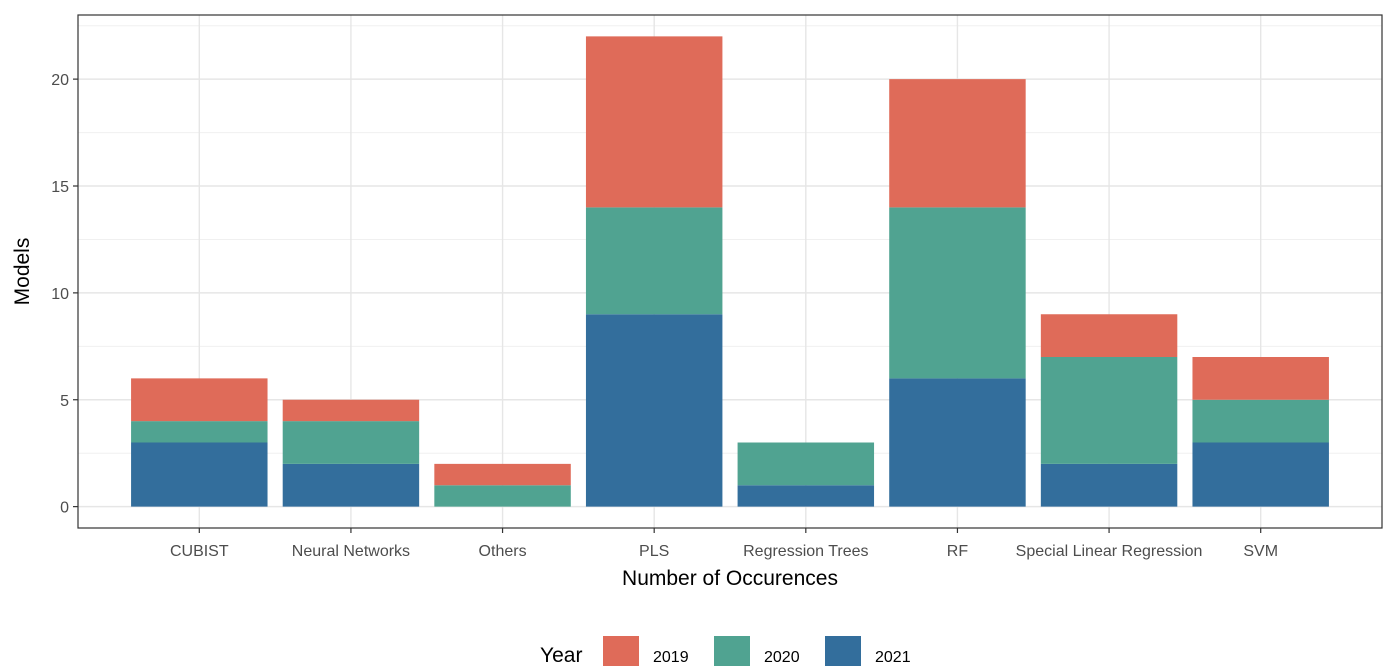 This screenshot has height=671, width=1389. What do you see at coordinates (60, 80) in the screenshot?
I see `y-tick-label: 20` at bounding box center [60, 80].